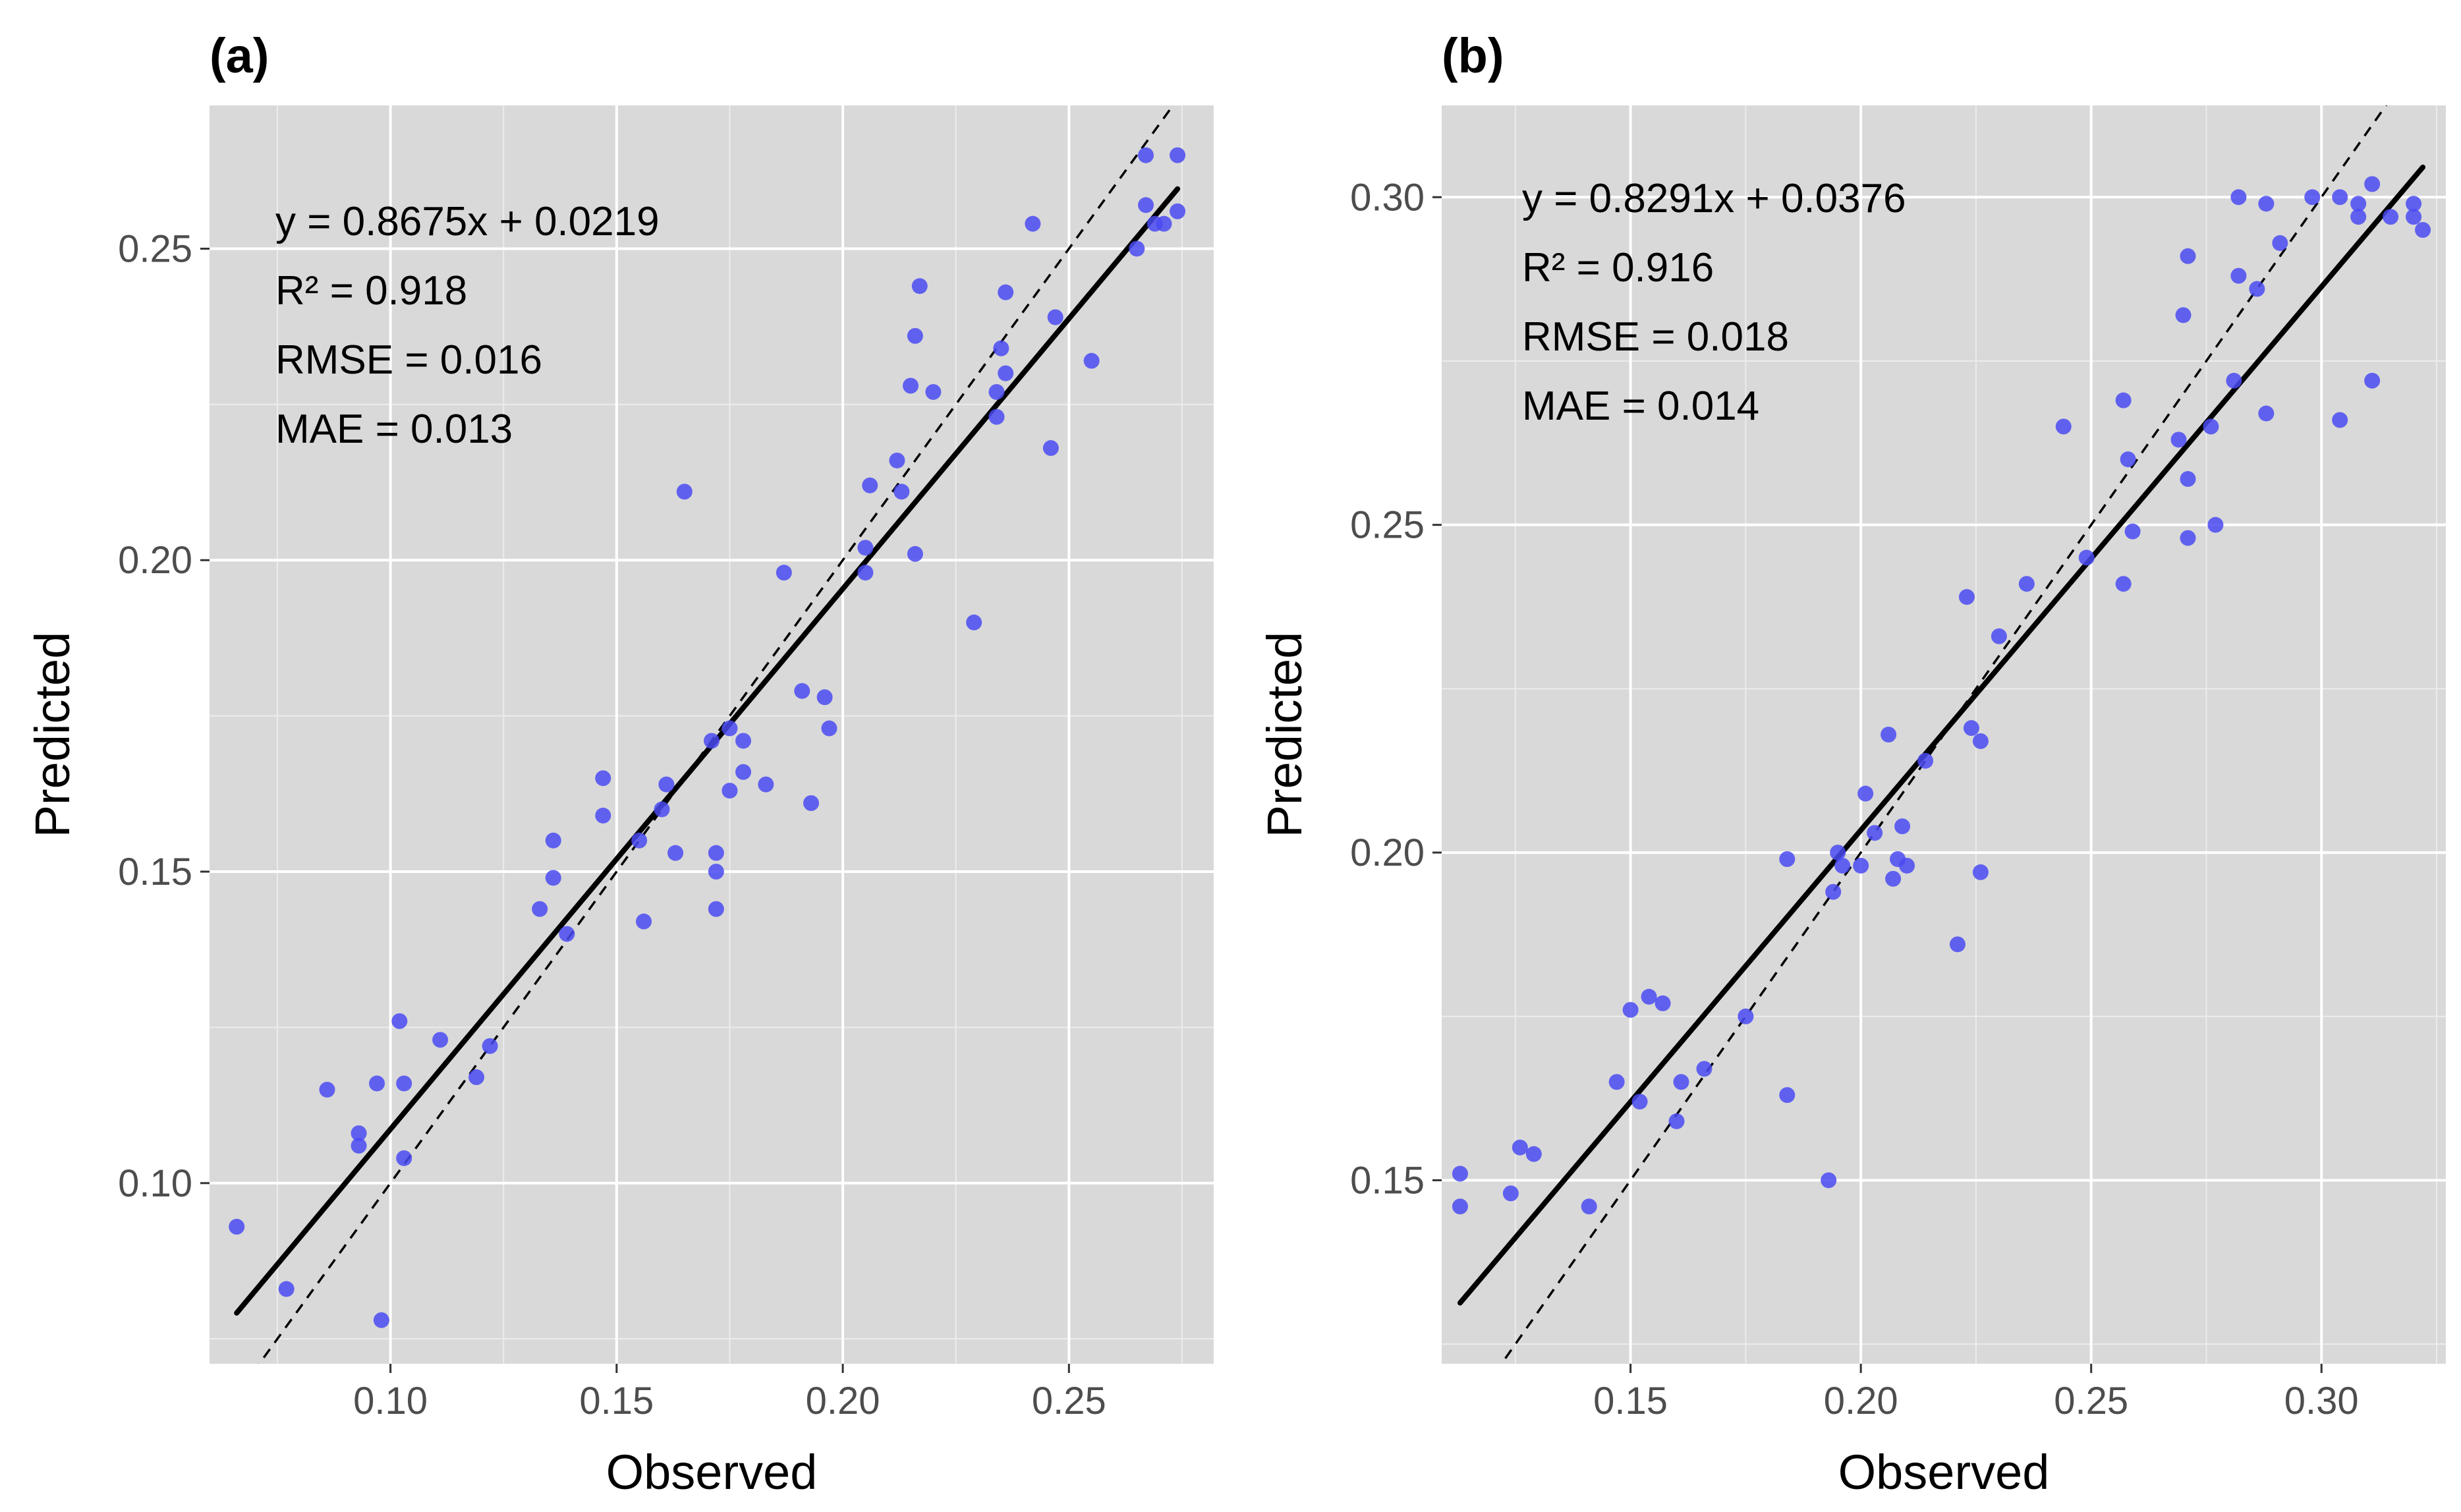 This screenshot has height=1512, width=2461. I want to click on panel-b-y-axis-title: Predicted, so click(1284, 735).